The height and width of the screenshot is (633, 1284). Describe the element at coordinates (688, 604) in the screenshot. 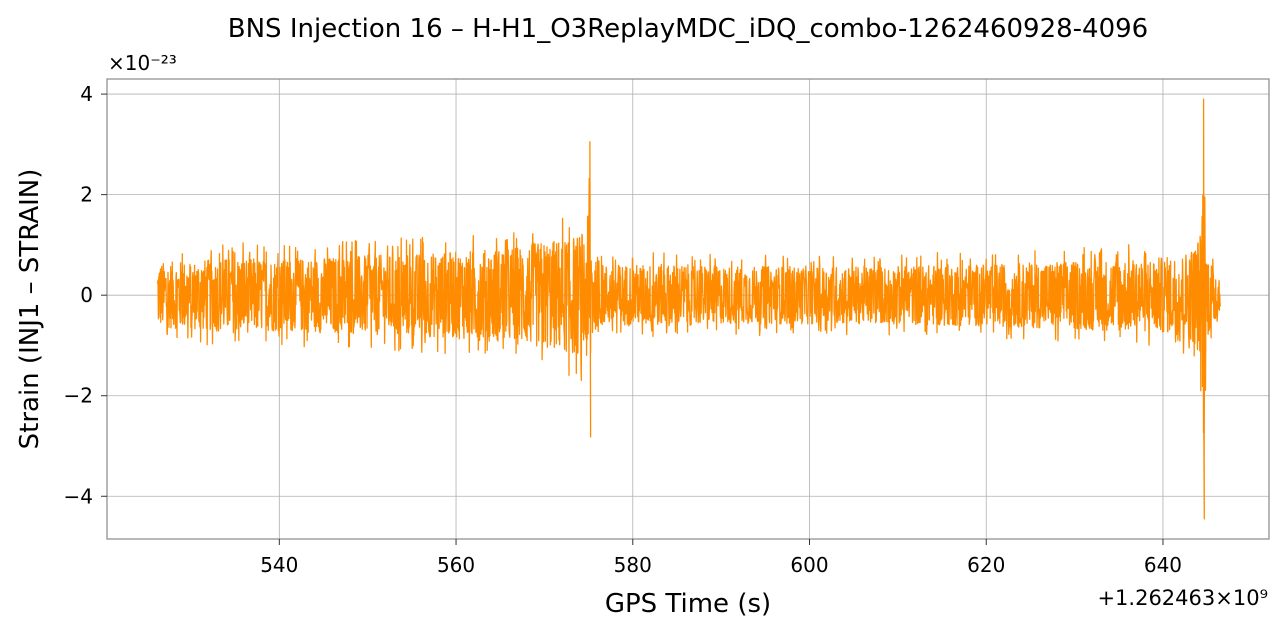

I see `x-axis-label: GPS Time (s)` at that location.